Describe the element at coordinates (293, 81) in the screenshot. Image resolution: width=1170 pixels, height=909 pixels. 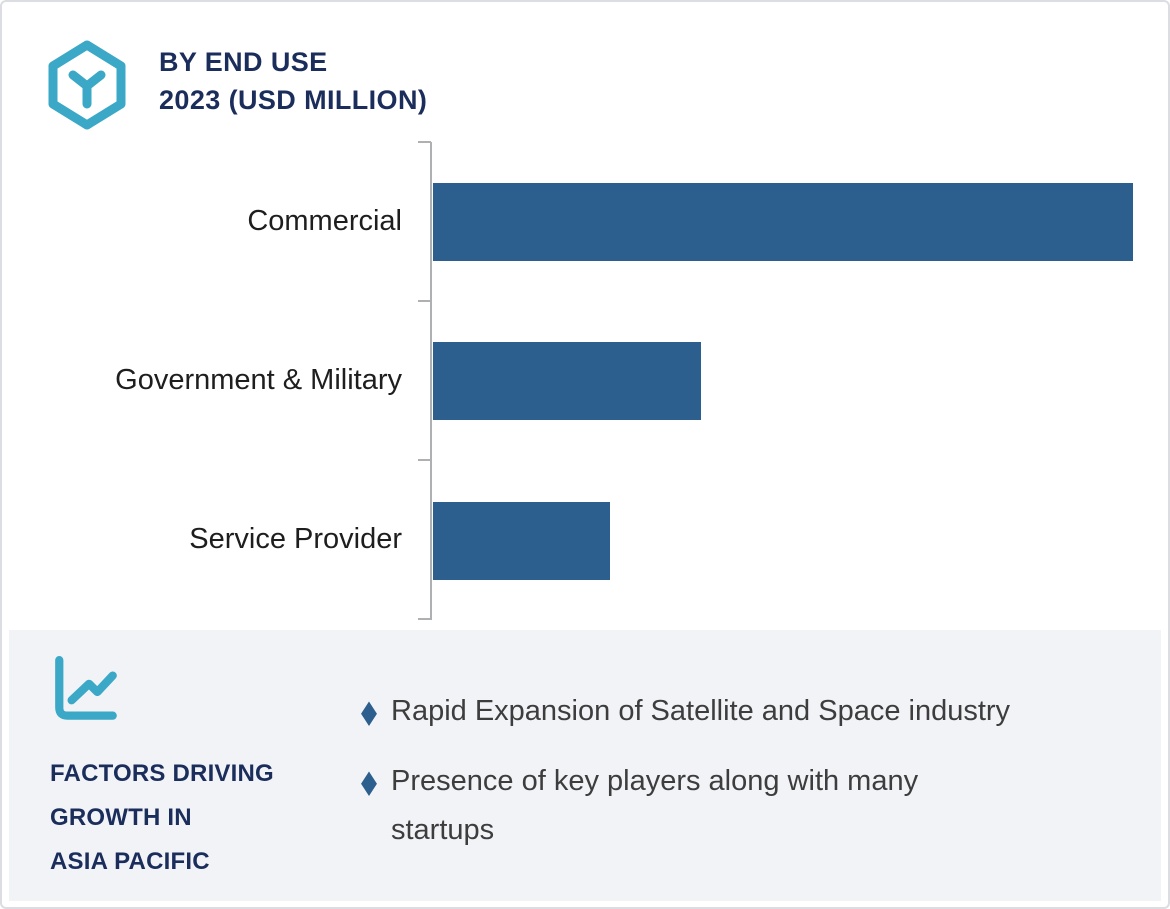
I see `chart-title: BY END USE 2023 (USD MILLION)` at that location.